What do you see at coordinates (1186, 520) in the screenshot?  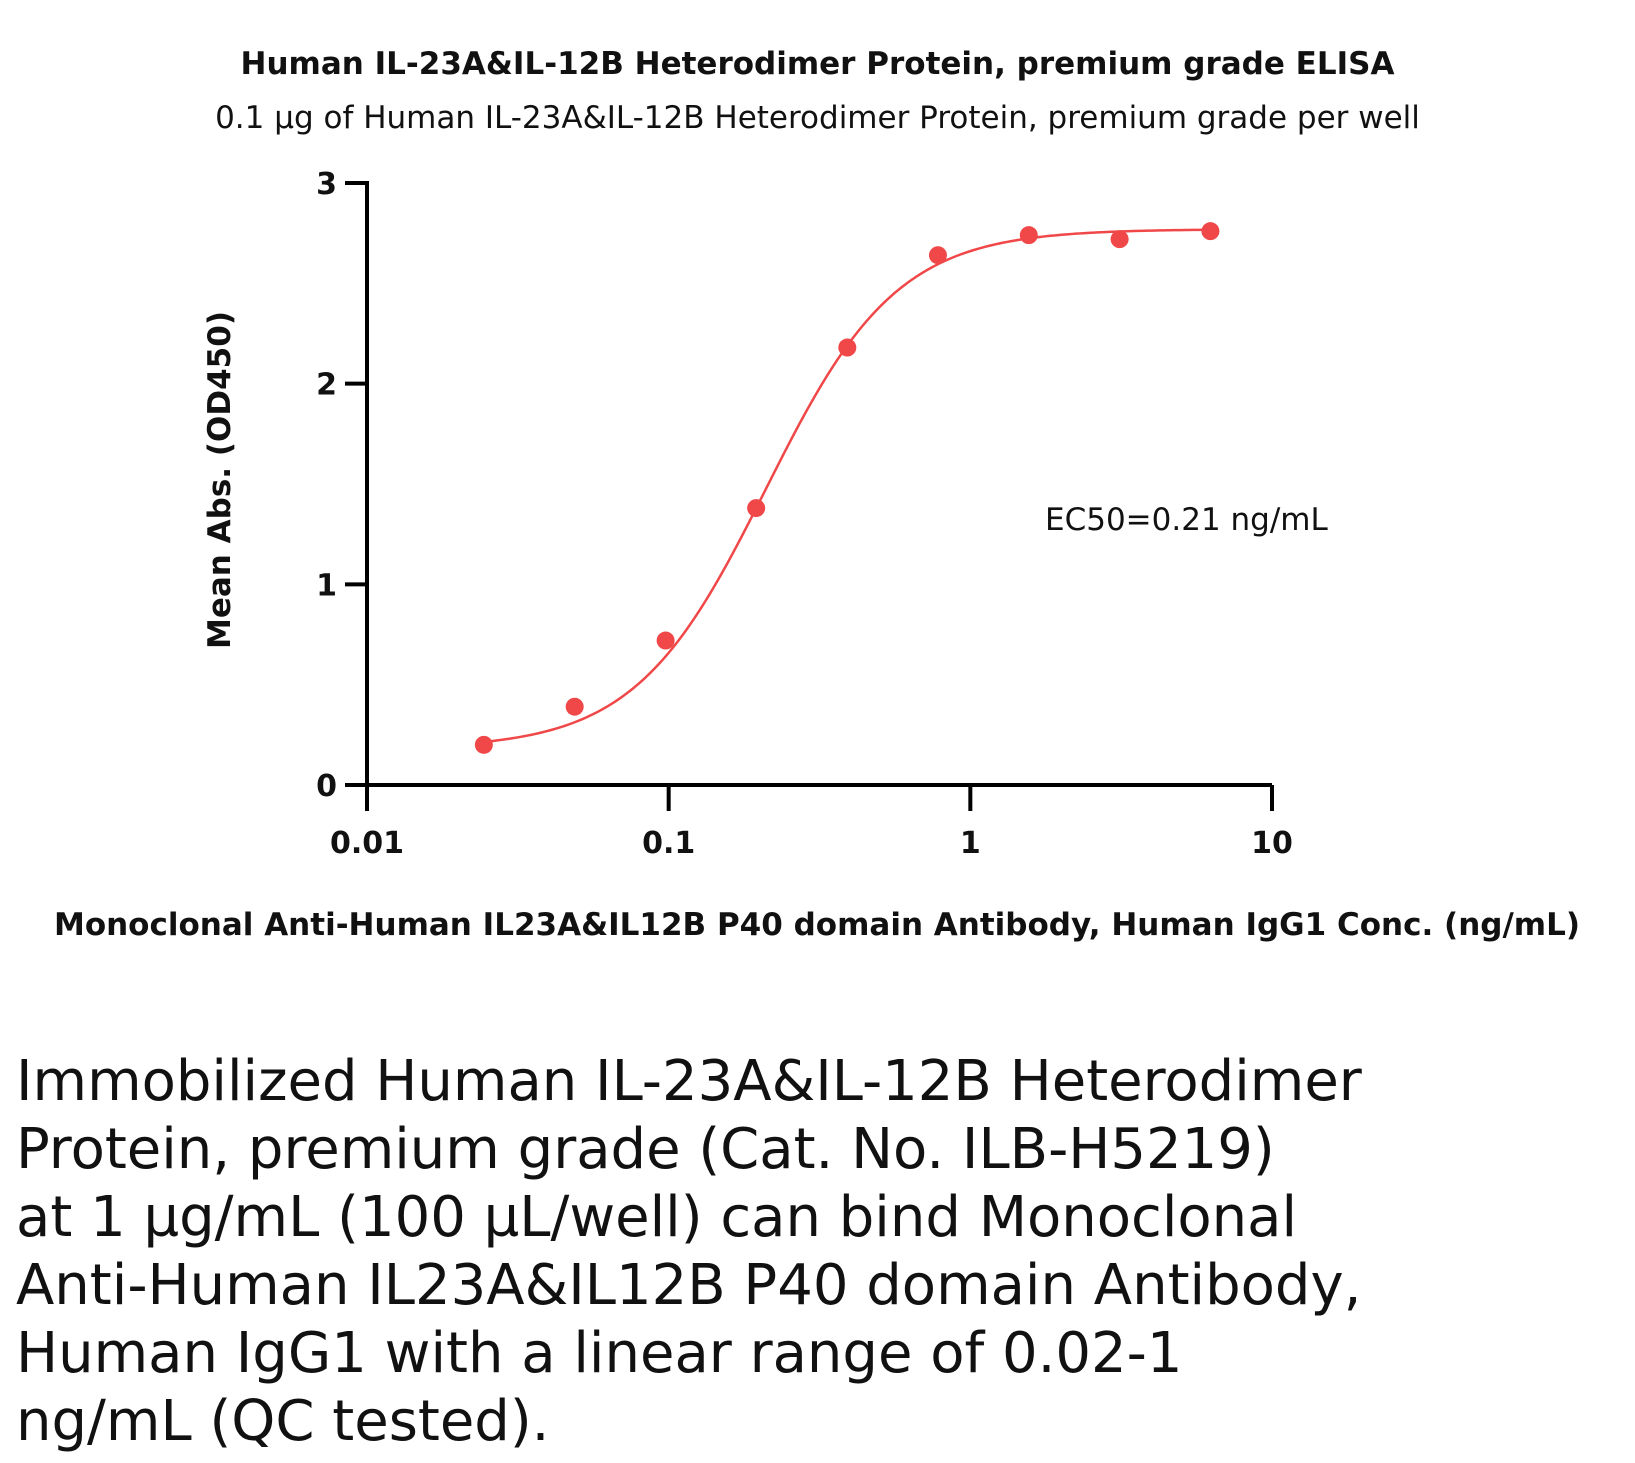 I see `ec50-annotation: EC50=0.21 ng/mL` at bounding box center [1186, 520].